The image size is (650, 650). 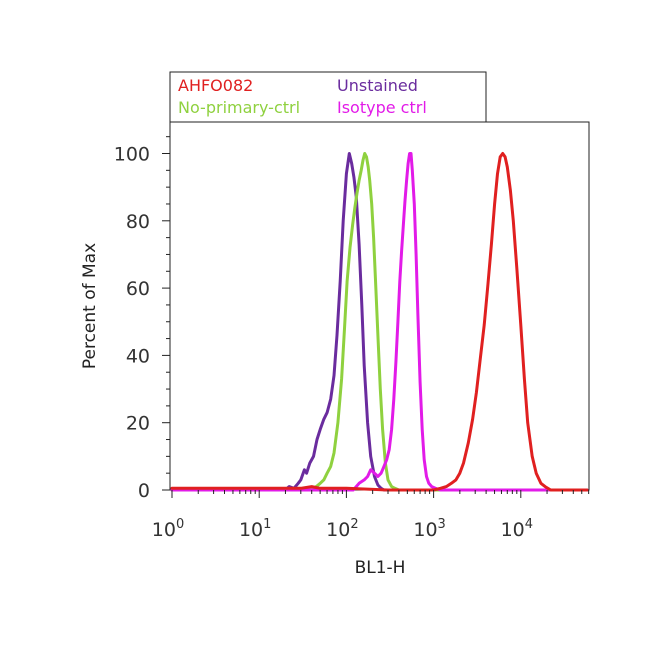 I want to click on x-tick-label: 10⁰, so click(x=168, y=529).